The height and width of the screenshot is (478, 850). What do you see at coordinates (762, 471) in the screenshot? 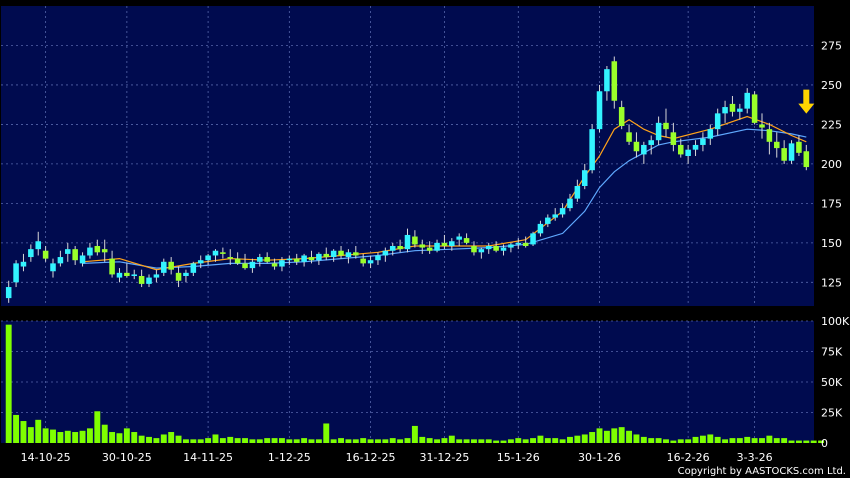
I see `copyright-text: Copyright by AASTOCKS.com Ltd.` at bounding box center [762, 471].